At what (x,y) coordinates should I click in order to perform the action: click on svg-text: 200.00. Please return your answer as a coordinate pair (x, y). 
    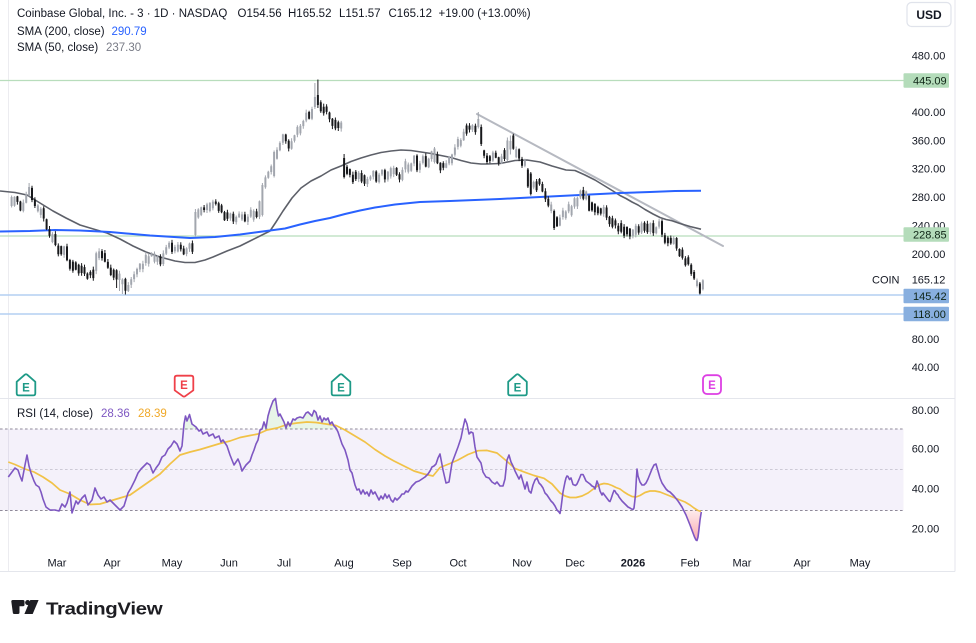
    Looking at the image, I should click on (929, 255).